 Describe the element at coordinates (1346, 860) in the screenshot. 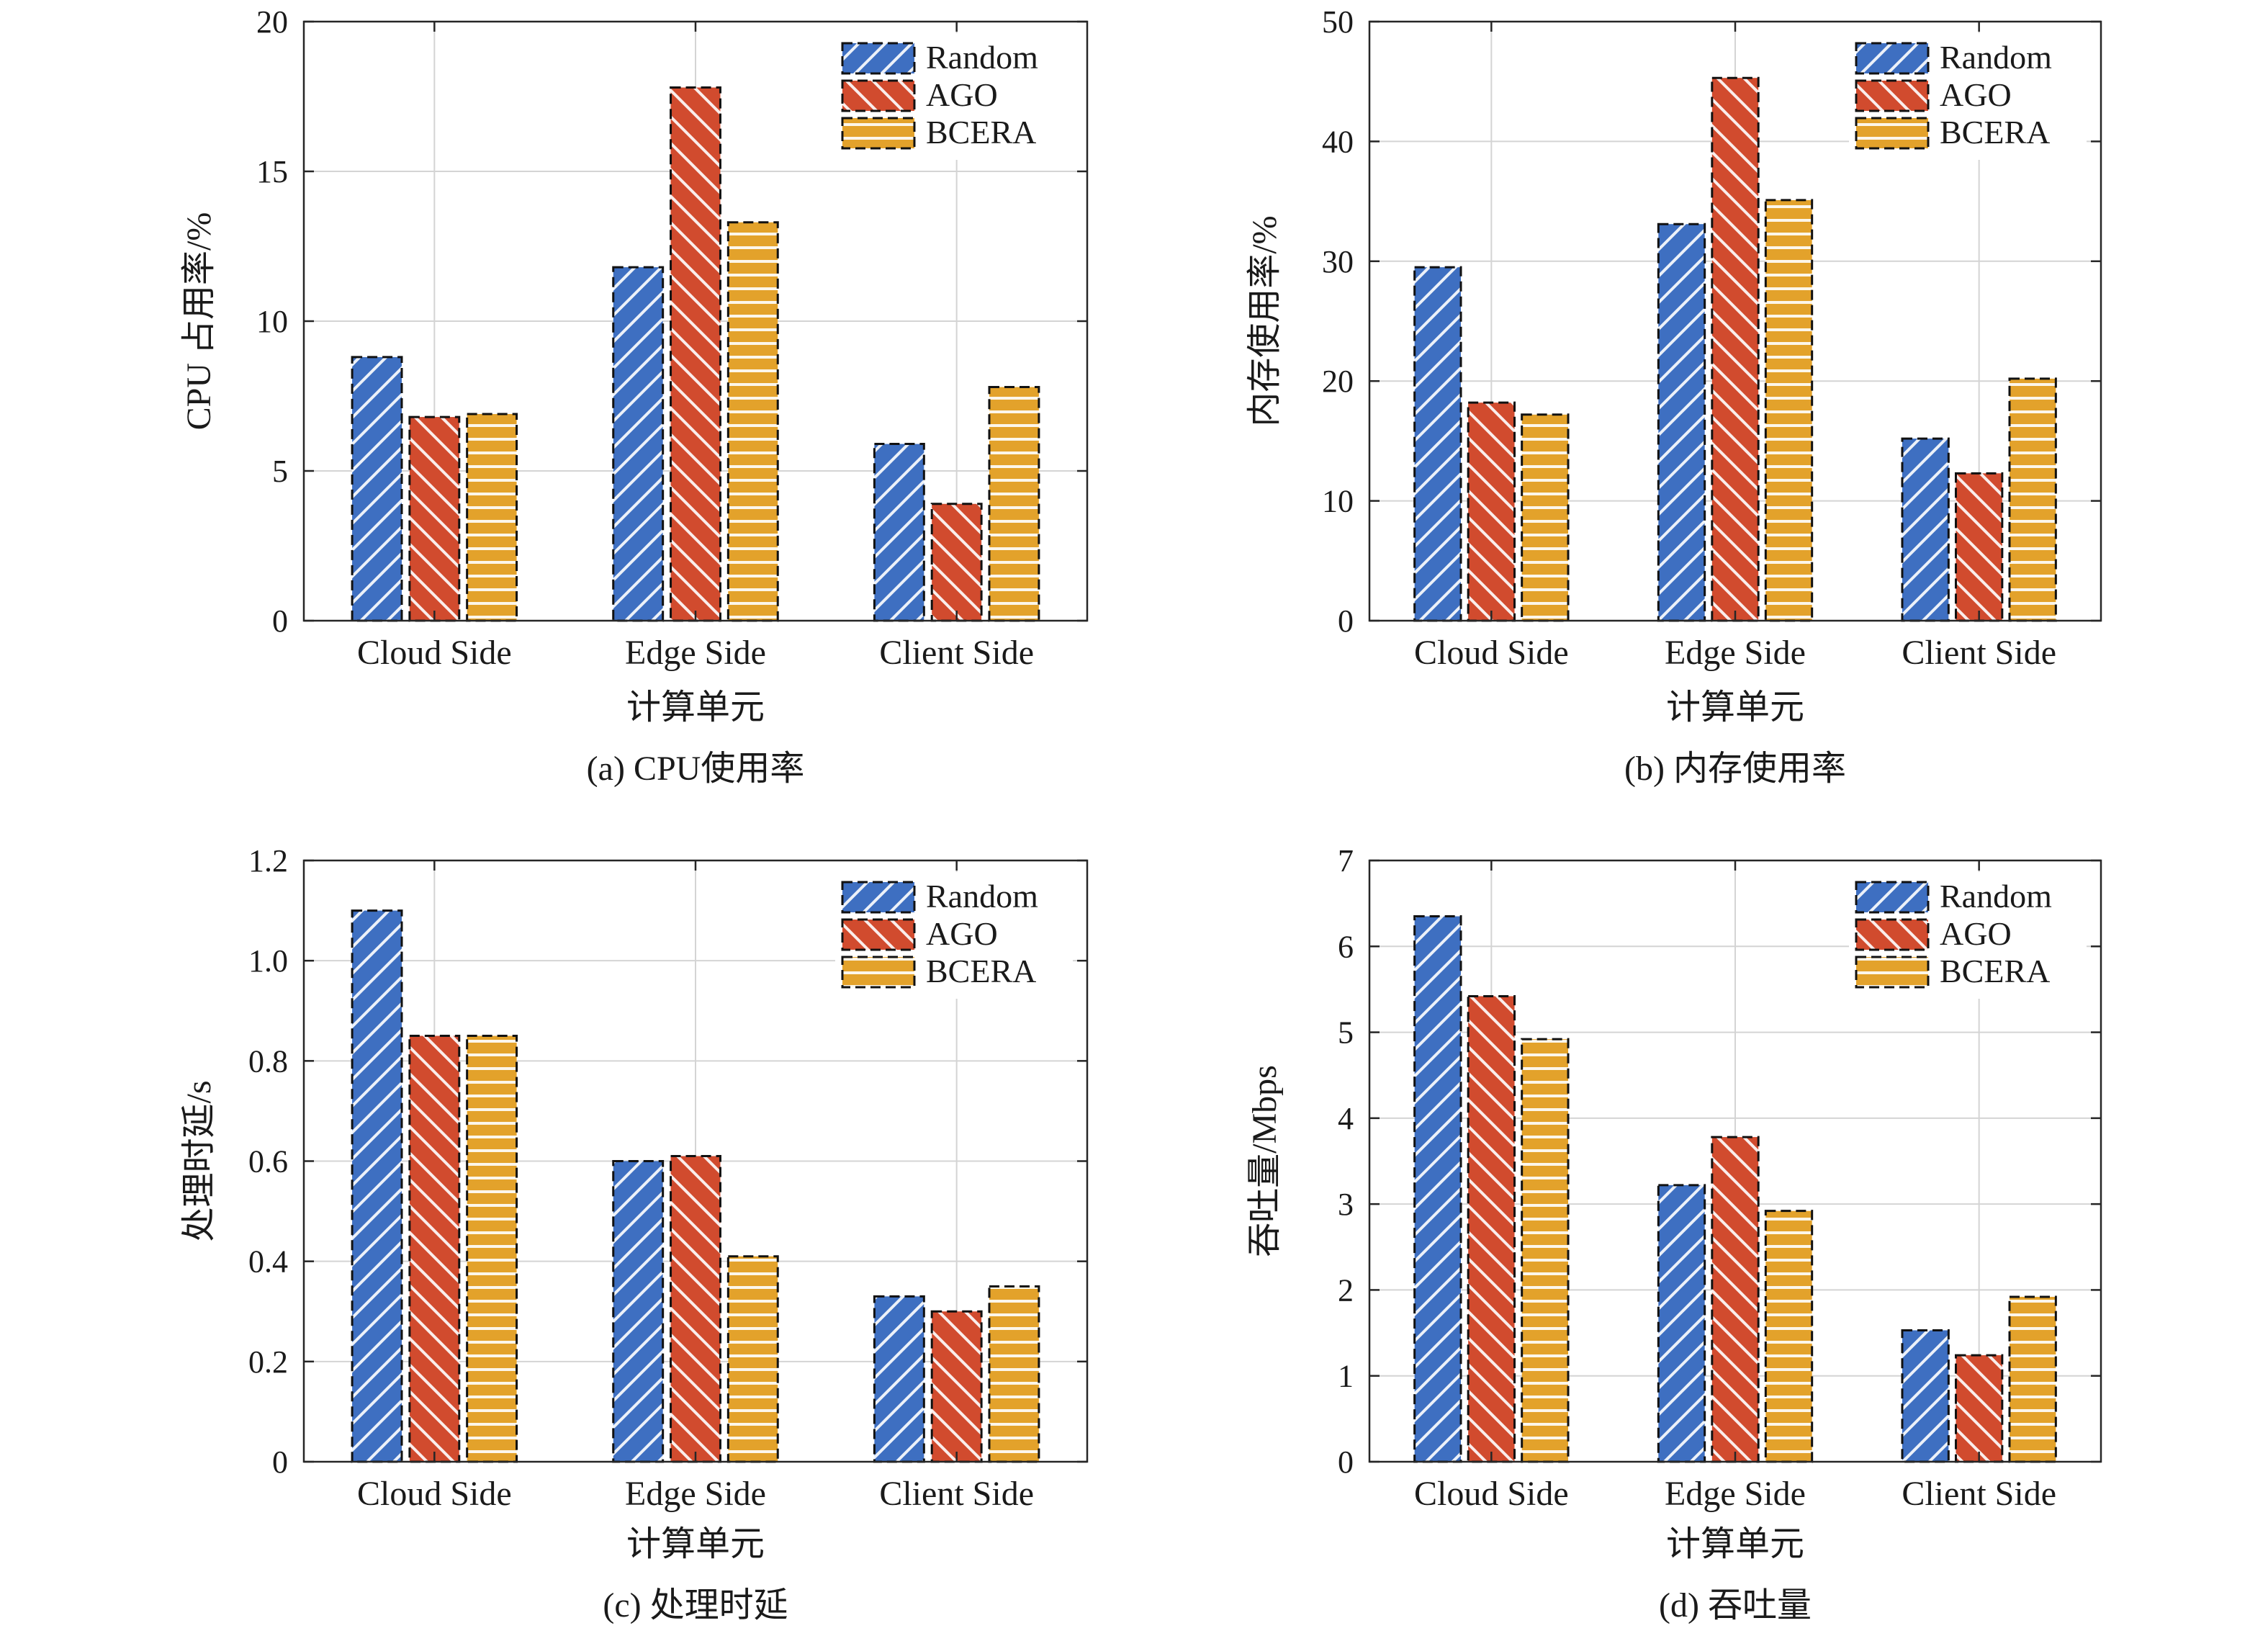

I see `y-tick-label: 7` at that location.